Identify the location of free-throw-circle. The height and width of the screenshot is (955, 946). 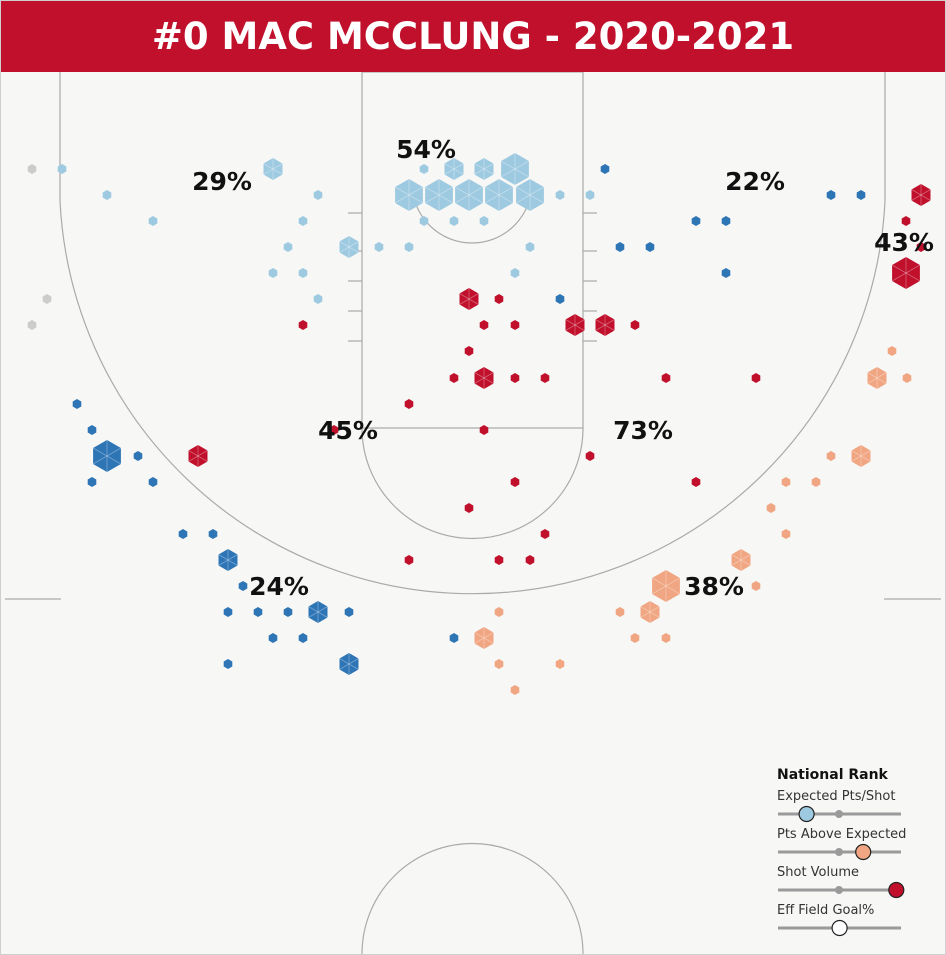
(472, 483).